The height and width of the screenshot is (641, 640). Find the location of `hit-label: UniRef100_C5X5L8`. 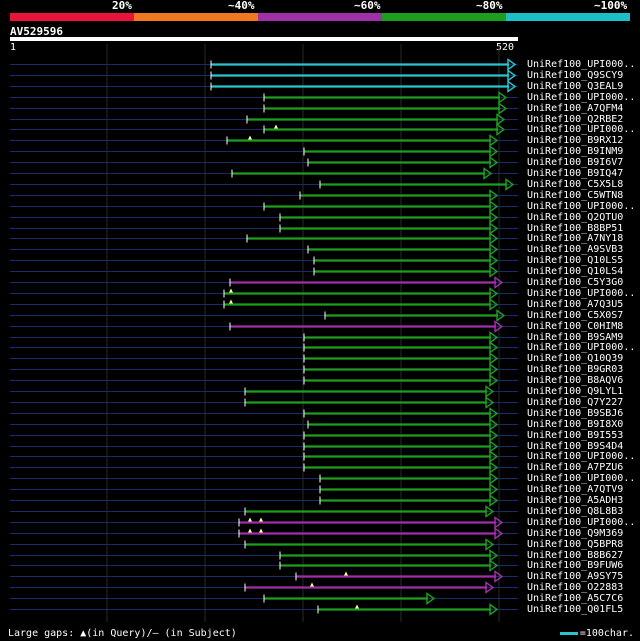

hit-label: UniRef100_C5X5L8 is located at coordinates (575, 184).